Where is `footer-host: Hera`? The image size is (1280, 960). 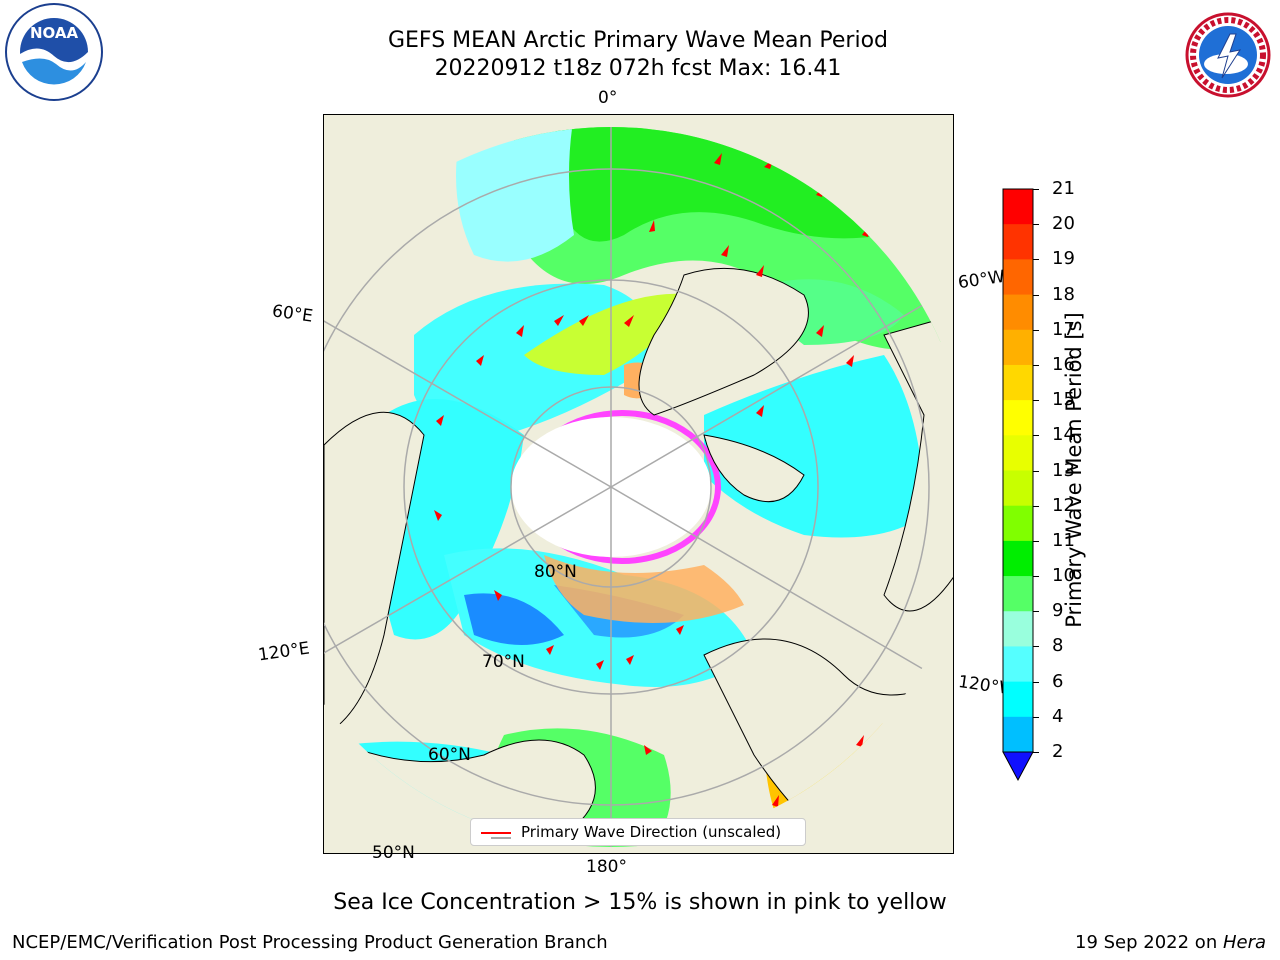
footer-host: Hera is located at coordinates (1244, 942).